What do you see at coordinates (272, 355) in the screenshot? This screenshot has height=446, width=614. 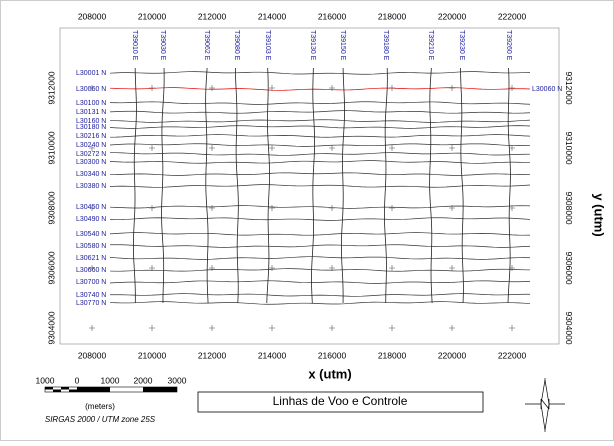 I see `x-tick-label-bottom: 214000` at bounding box center [272, 355].